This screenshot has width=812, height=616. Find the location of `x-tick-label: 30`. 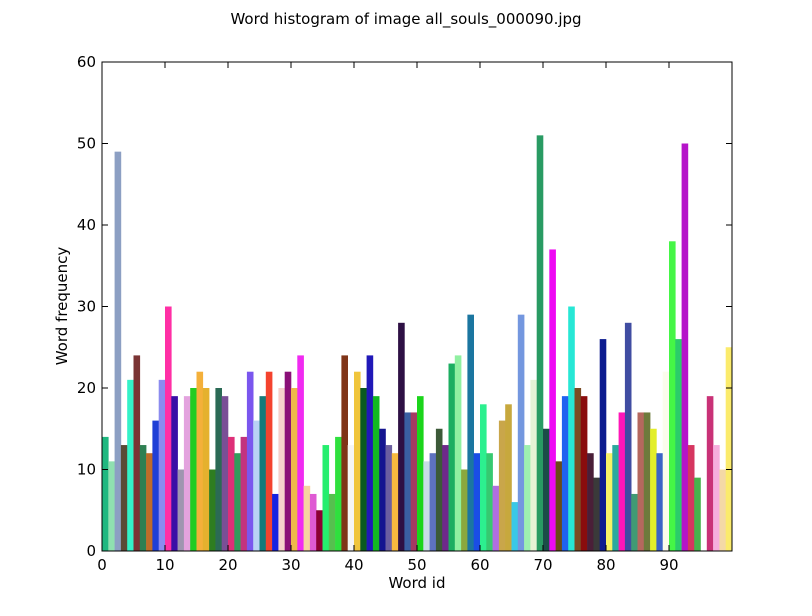

x-tick-label: 30 is located at coordinates (290, 565).